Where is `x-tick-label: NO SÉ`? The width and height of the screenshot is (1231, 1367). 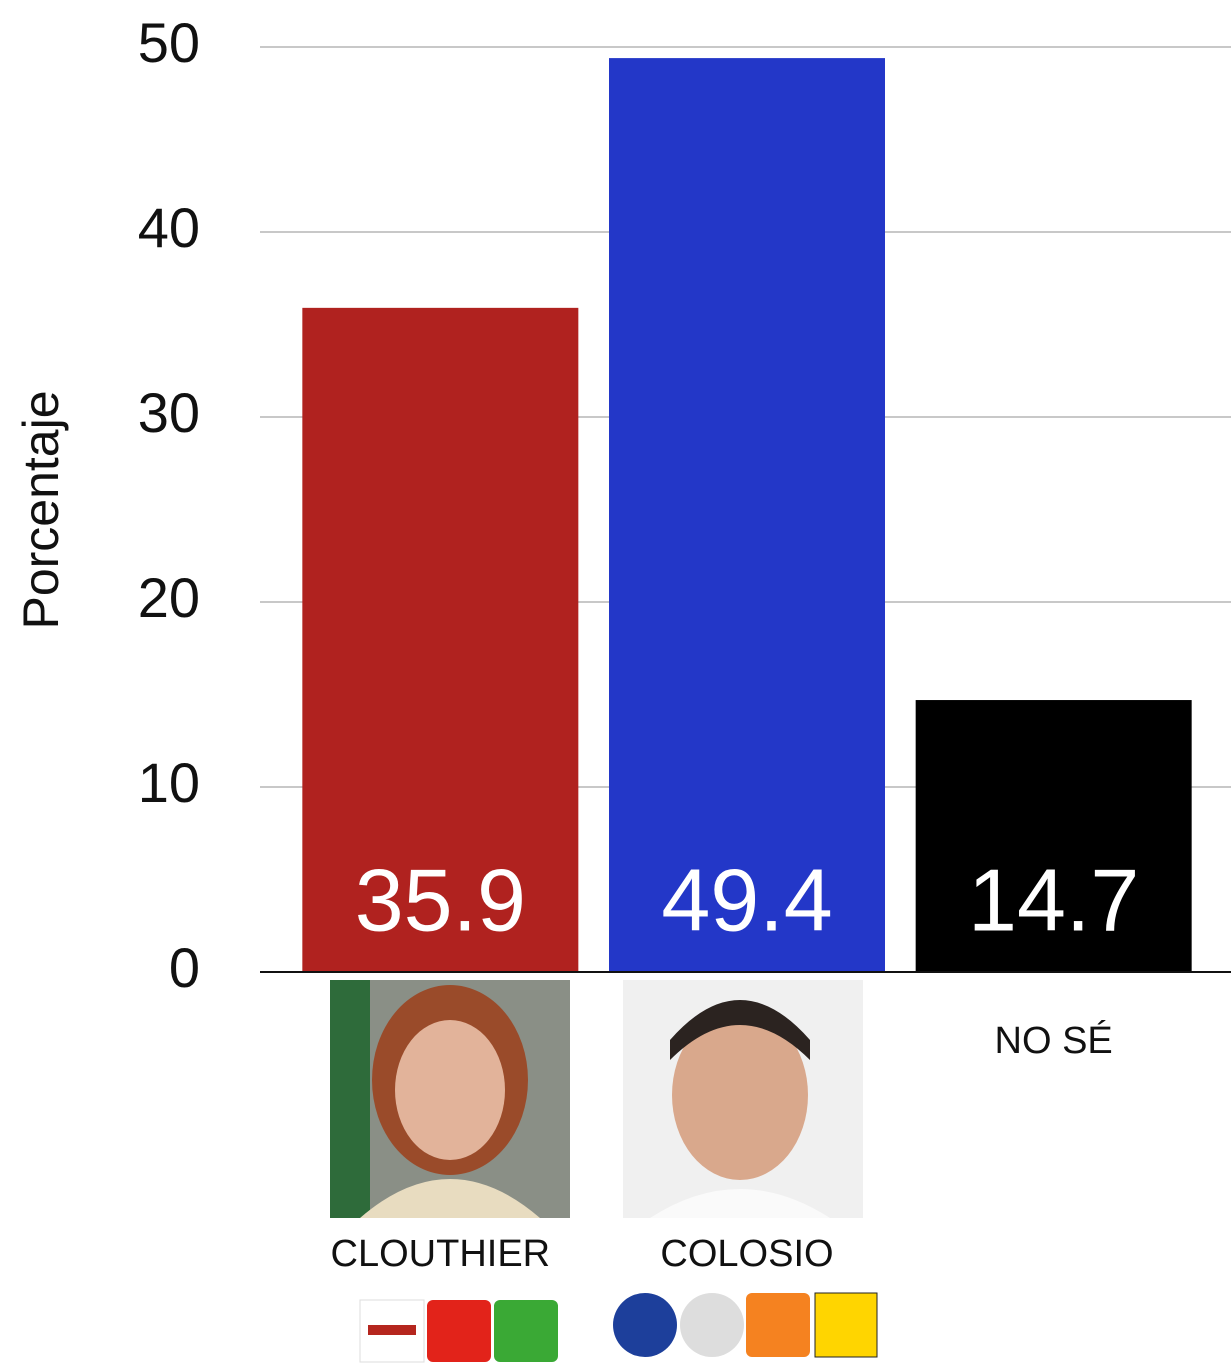 x-tick-label: NO SÉ is located at coordinates (1054, 1040).